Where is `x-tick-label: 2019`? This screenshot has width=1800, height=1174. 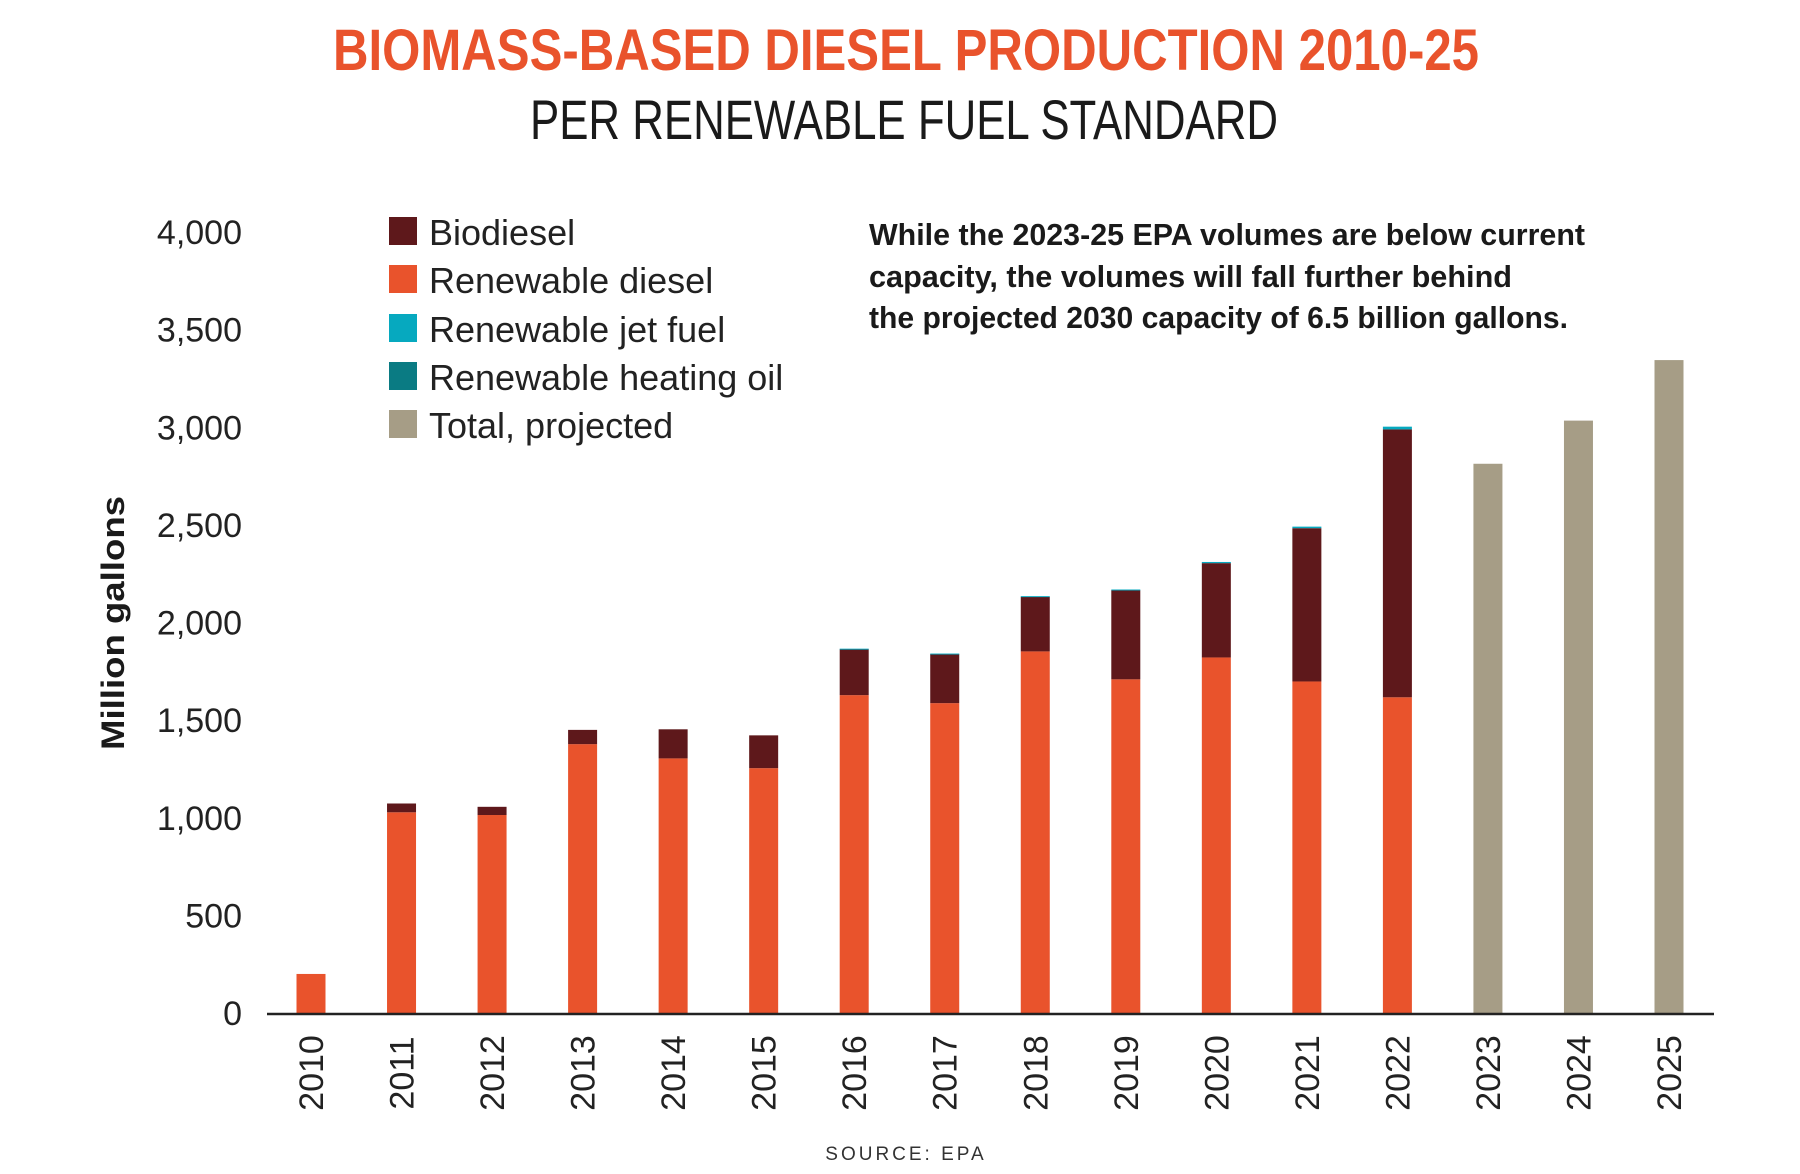 x-tick-label: 2019 is located at coordinates (1127, 1073).